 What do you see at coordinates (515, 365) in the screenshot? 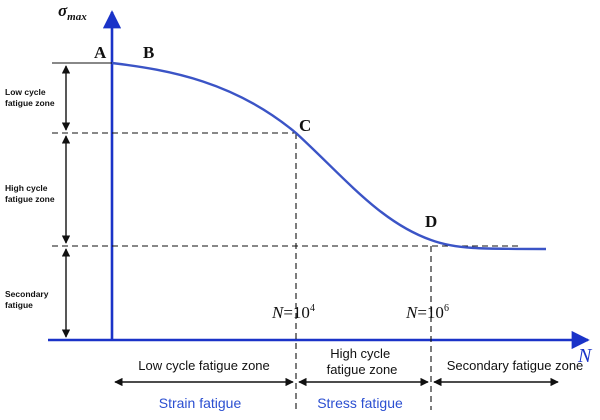
I see `bottom-zone-secondary-label: Secondary fatigue zone` at bounding box center [515, 365].